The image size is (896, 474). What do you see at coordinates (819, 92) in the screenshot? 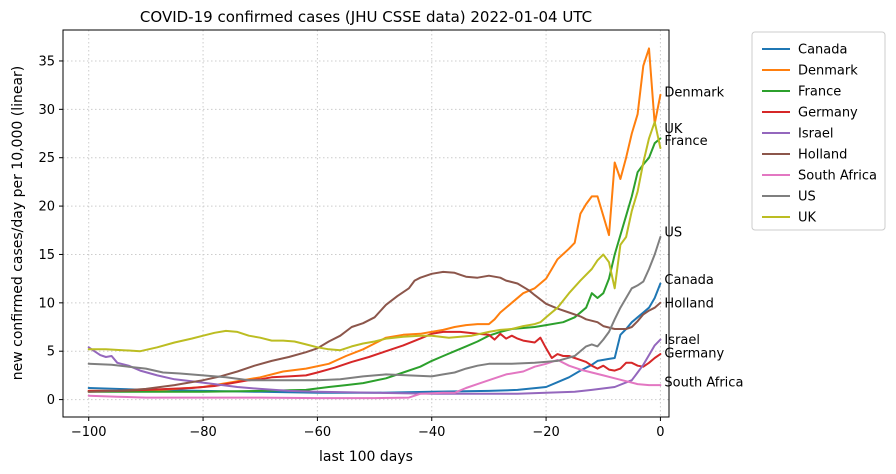
I see `legend-label: France` at bounding box center [819, 92].